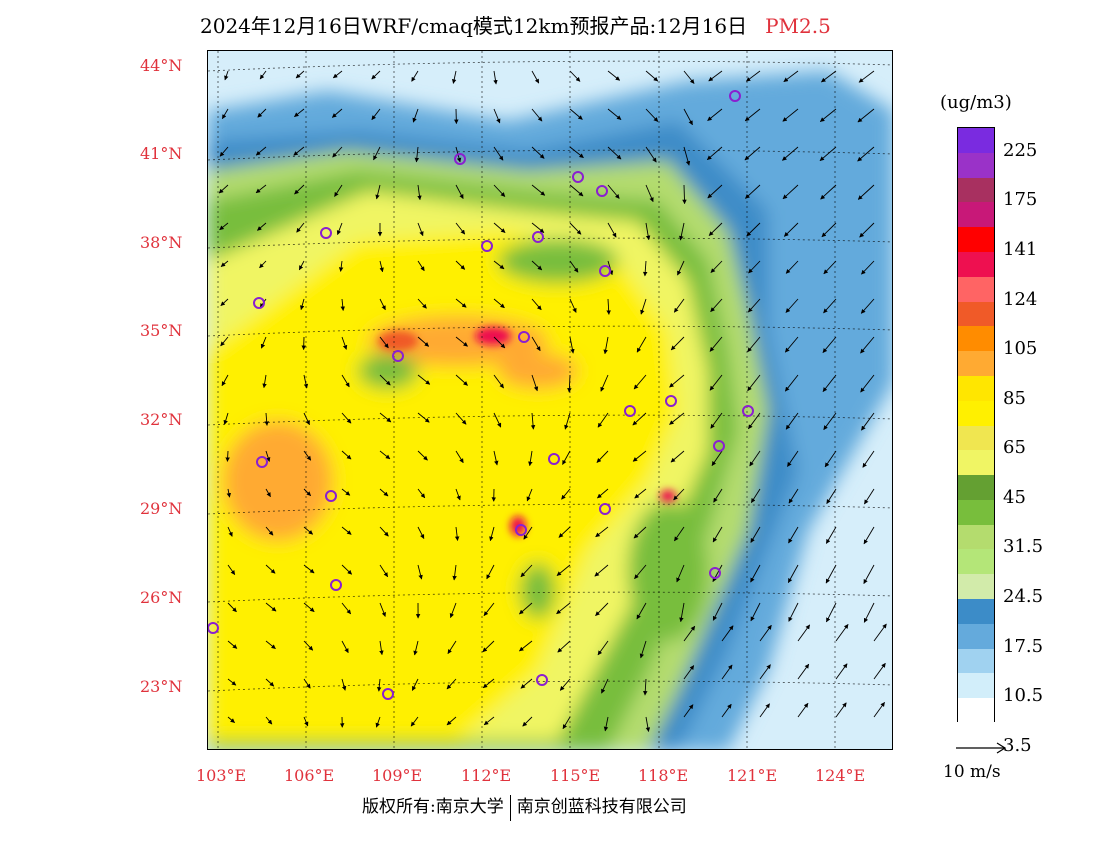  What do you see at coordinates (1020, 150) in the screenshot?
I see `legend-label-0: 225` at bounding box center [1020, 150].